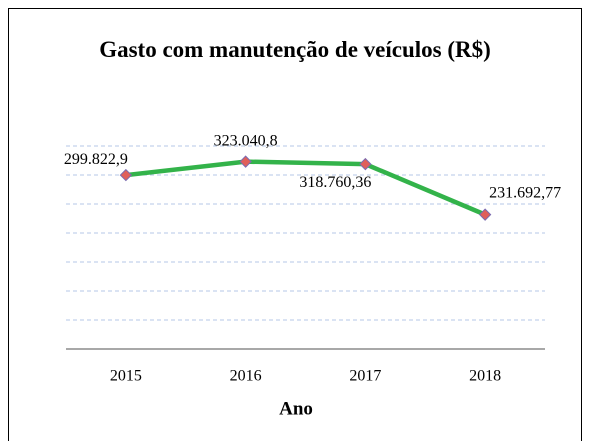 The height and width of the screenshot is (441, 590). Describe the element at coordinates (485, 376) in the screenshot. I see `x-tick-label: 2018` at that location.